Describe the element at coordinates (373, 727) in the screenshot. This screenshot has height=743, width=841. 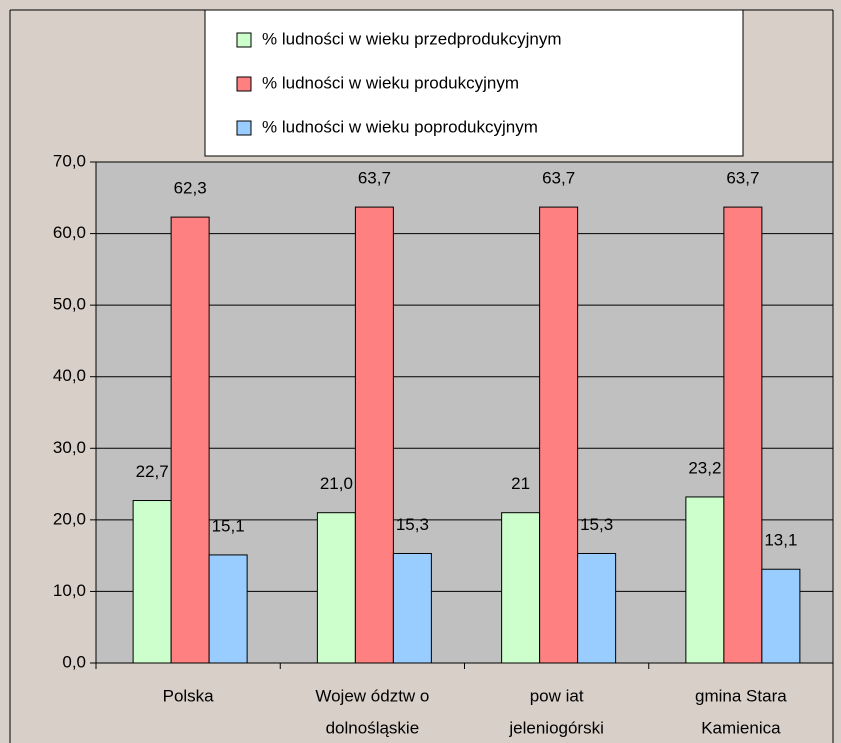
I see `x-tick-label: dolnośląskie` at that location.